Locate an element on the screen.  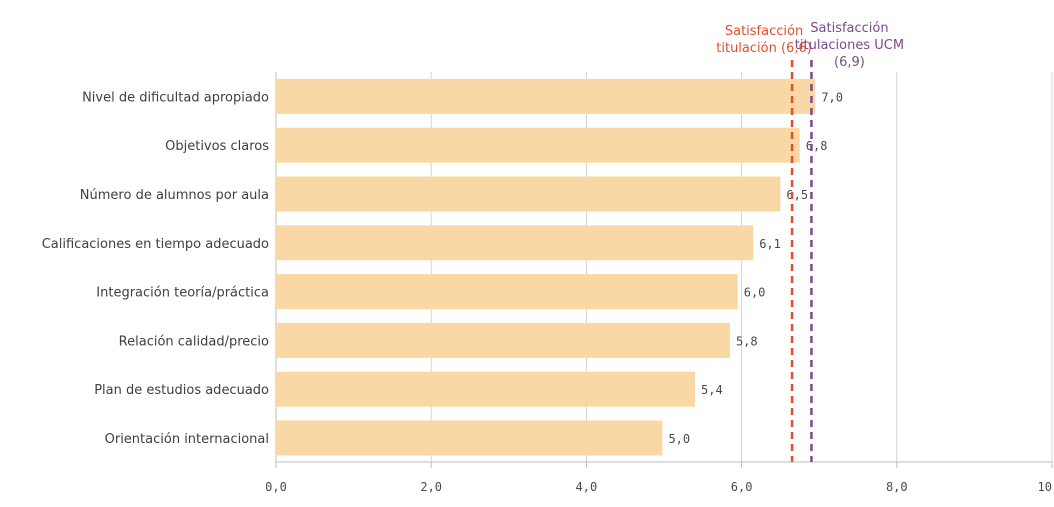
category-label: Relación calidad/precio is located at coordinates (194, 341).